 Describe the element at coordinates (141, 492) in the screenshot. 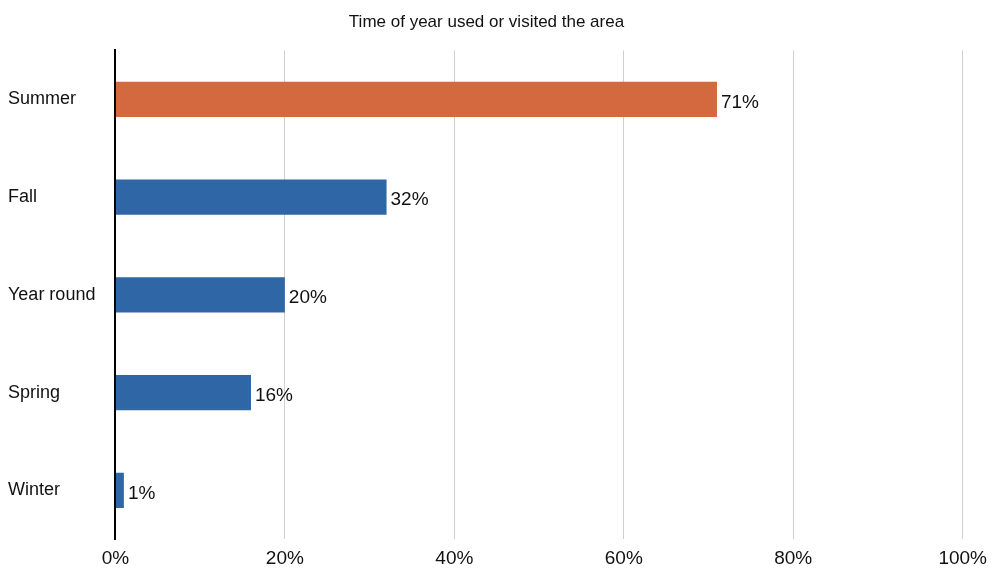

I see `data-label: 1%` at that location.